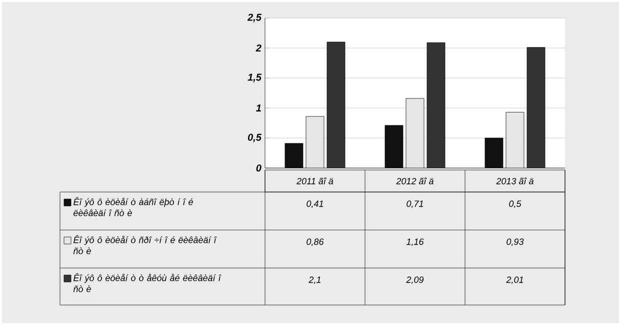 The image size is (621, 325). Describe the element at coordinates (415, 280) in the screenshot. I see `data-label: 2,09` at that location.